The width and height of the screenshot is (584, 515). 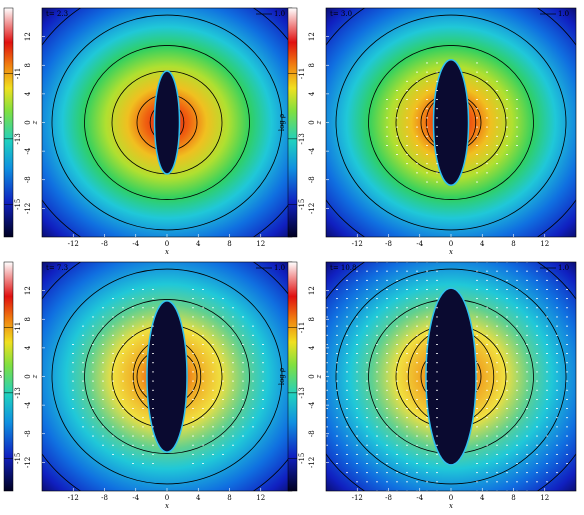 What do you see at coordinates (341, 14) in the screenshot?
I see `panel-title: t= 3.0` at bounding box center [341, 14].